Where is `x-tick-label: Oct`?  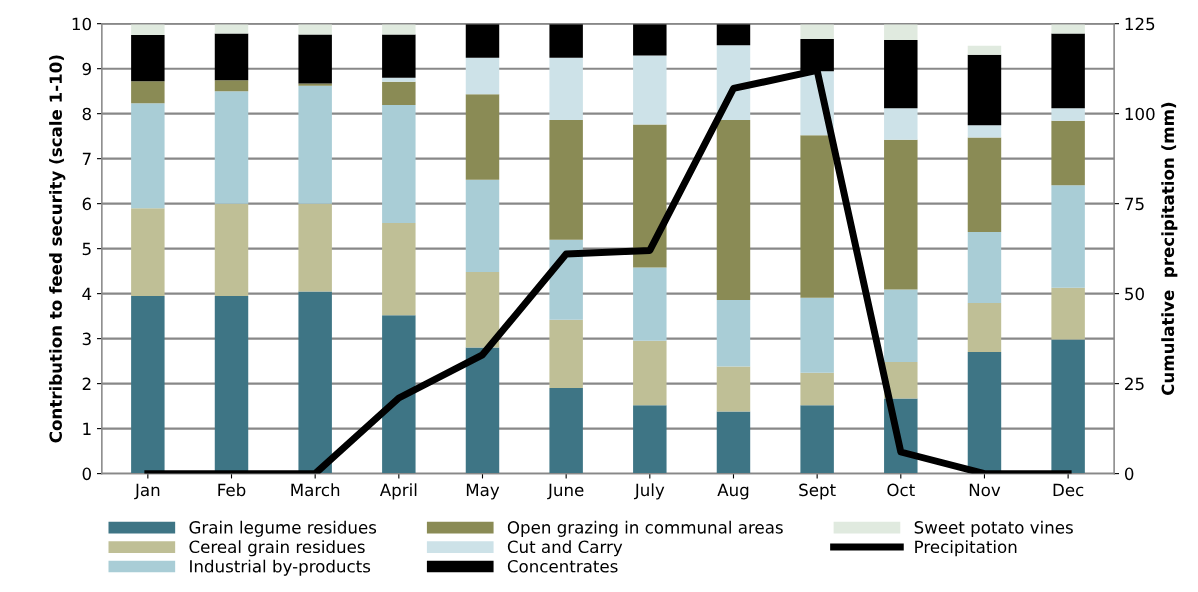
x-tick-label: Oct is located at coordinates (901, 490).